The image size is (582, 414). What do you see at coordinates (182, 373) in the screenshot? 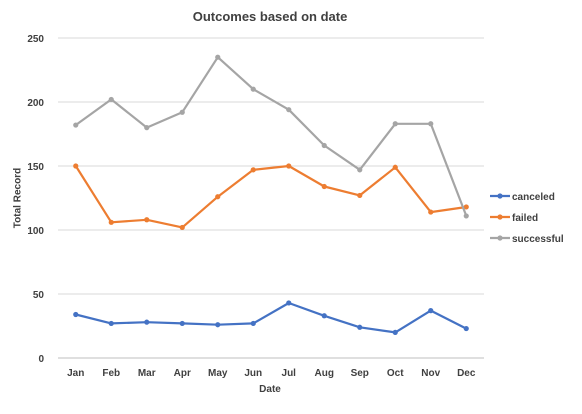
I see `x-tick-label: Apr` at bounding box center [182, 373].